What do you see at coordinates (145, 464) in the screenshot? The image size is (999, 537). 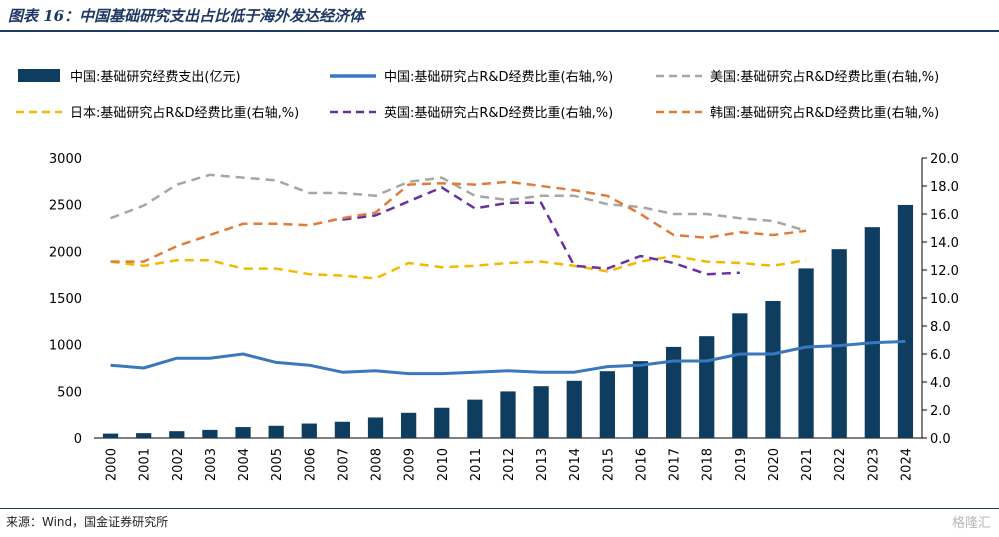 I see `x-tick-label: 2001` at bounding box center [145, 464].